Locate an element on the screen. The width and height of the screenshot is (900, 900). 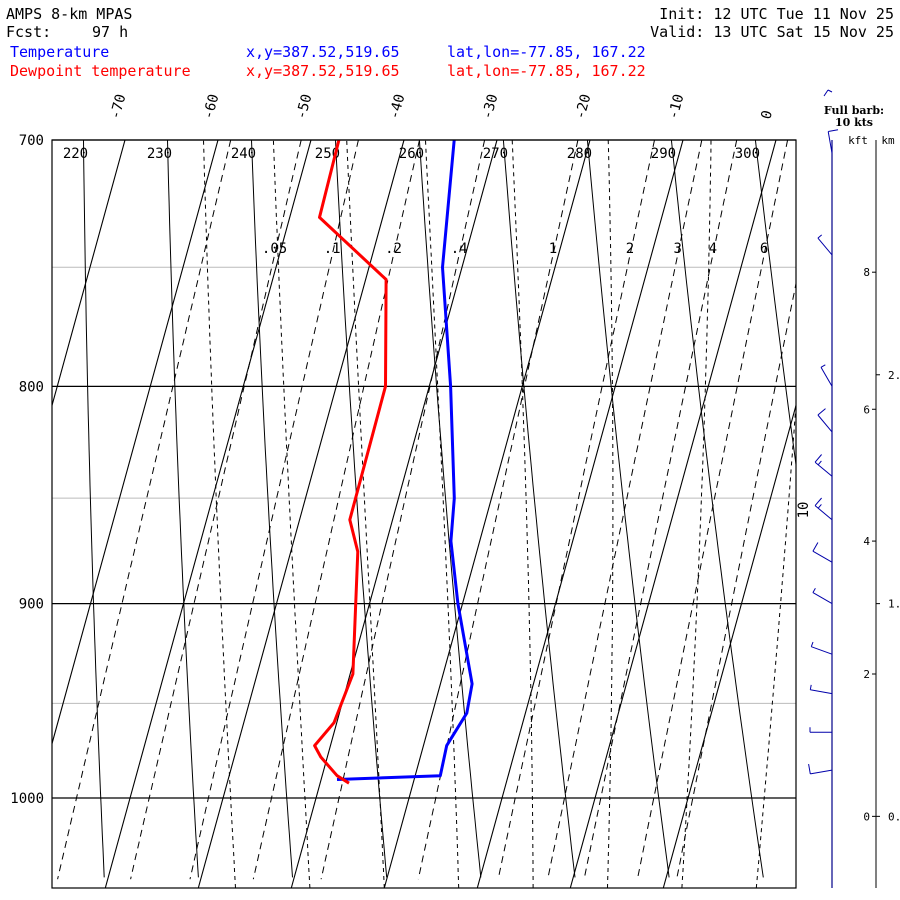
mixing-ratio-label: 1 is located at coordinates (553, 249).